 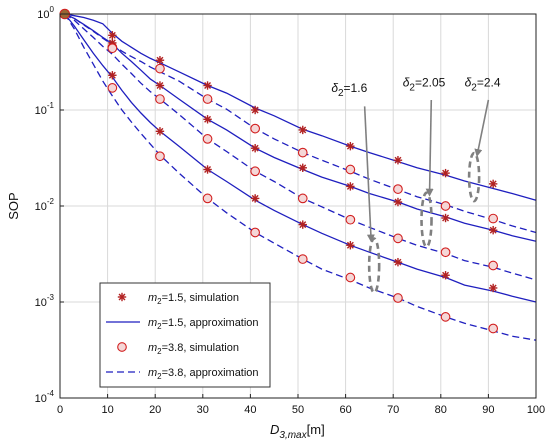 What do you see at coordinates (474, 177) in the screenshot?
I see `annotation-ellipse` at bounding box center [474, 177].